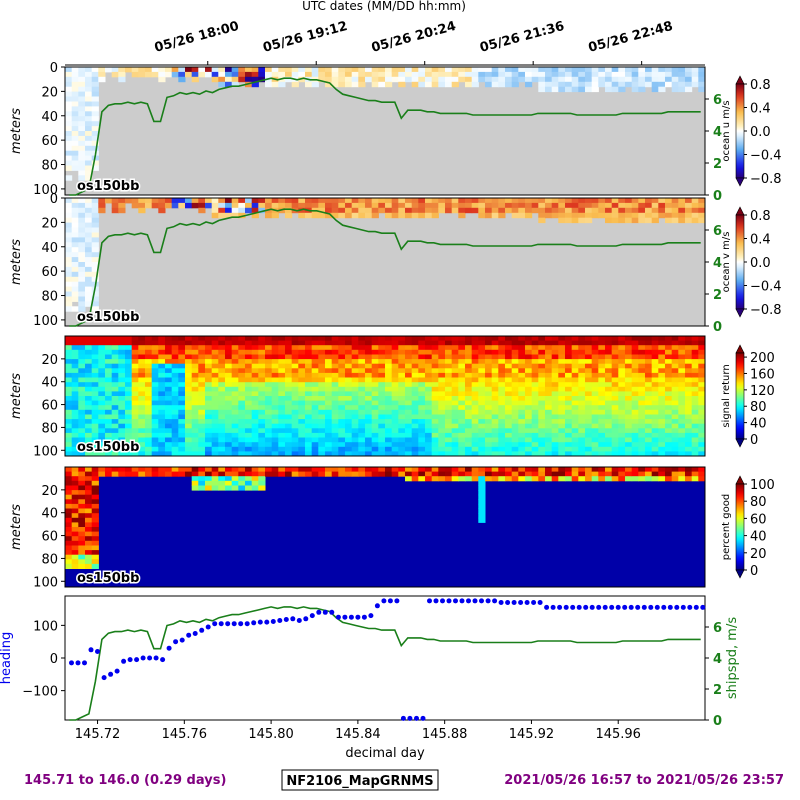 The width and height of the screenshot is (800, 800). Describe the element at coordinates (49, 248) in the screenshot. I see `y-tick-label: 40` at that location.